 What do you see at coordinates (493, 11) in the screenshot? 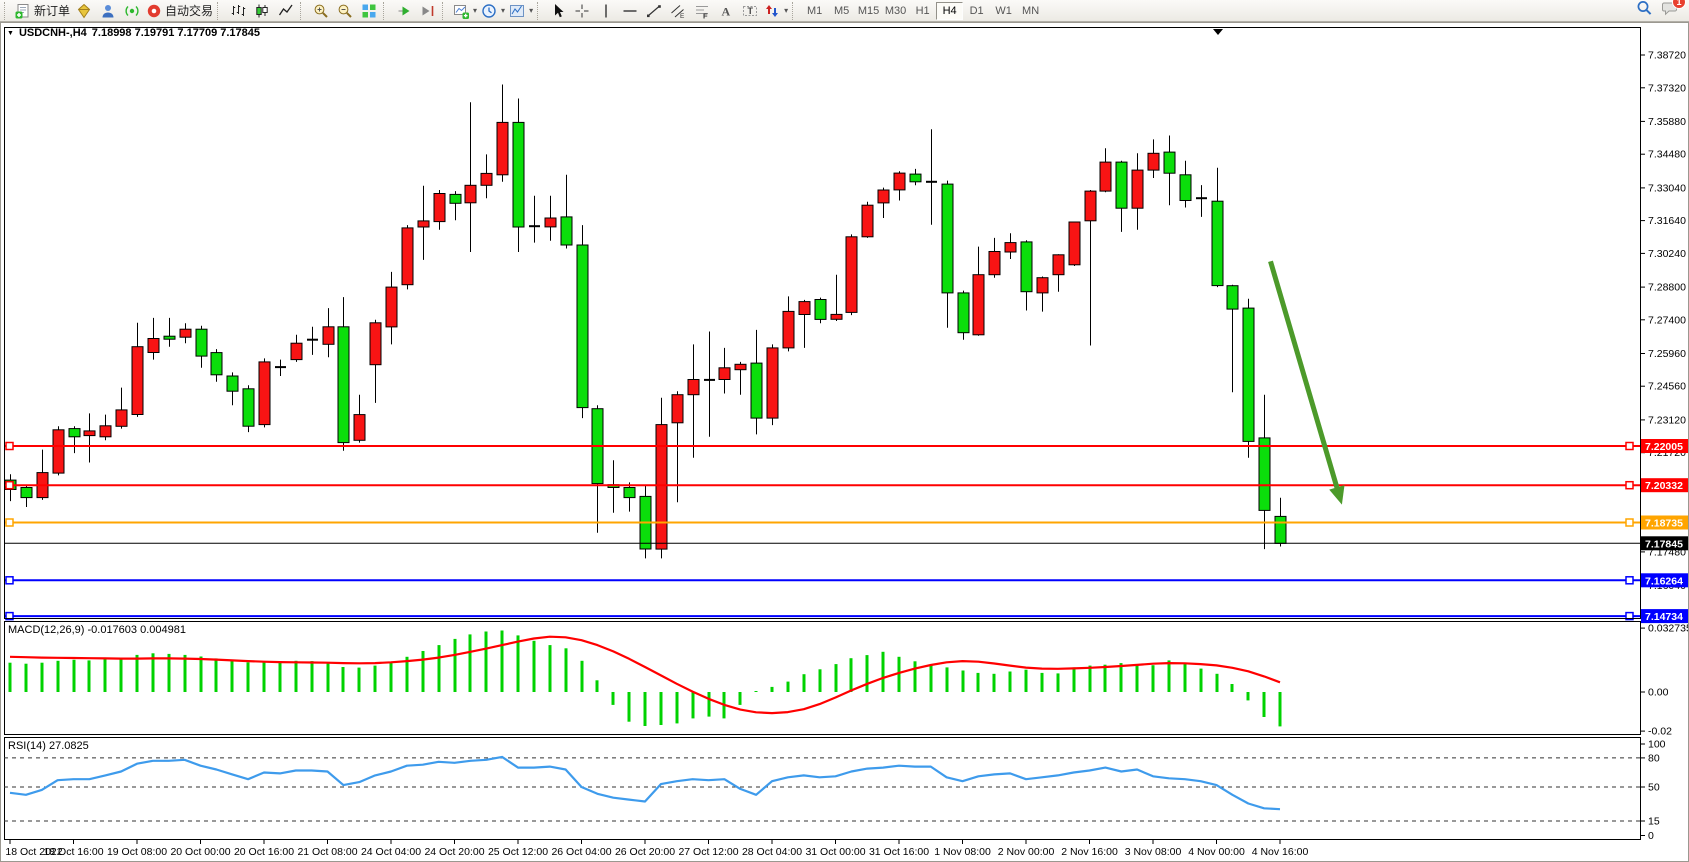
I see `toolbar-button-periods: ▾` at bounding box center [493, 11].